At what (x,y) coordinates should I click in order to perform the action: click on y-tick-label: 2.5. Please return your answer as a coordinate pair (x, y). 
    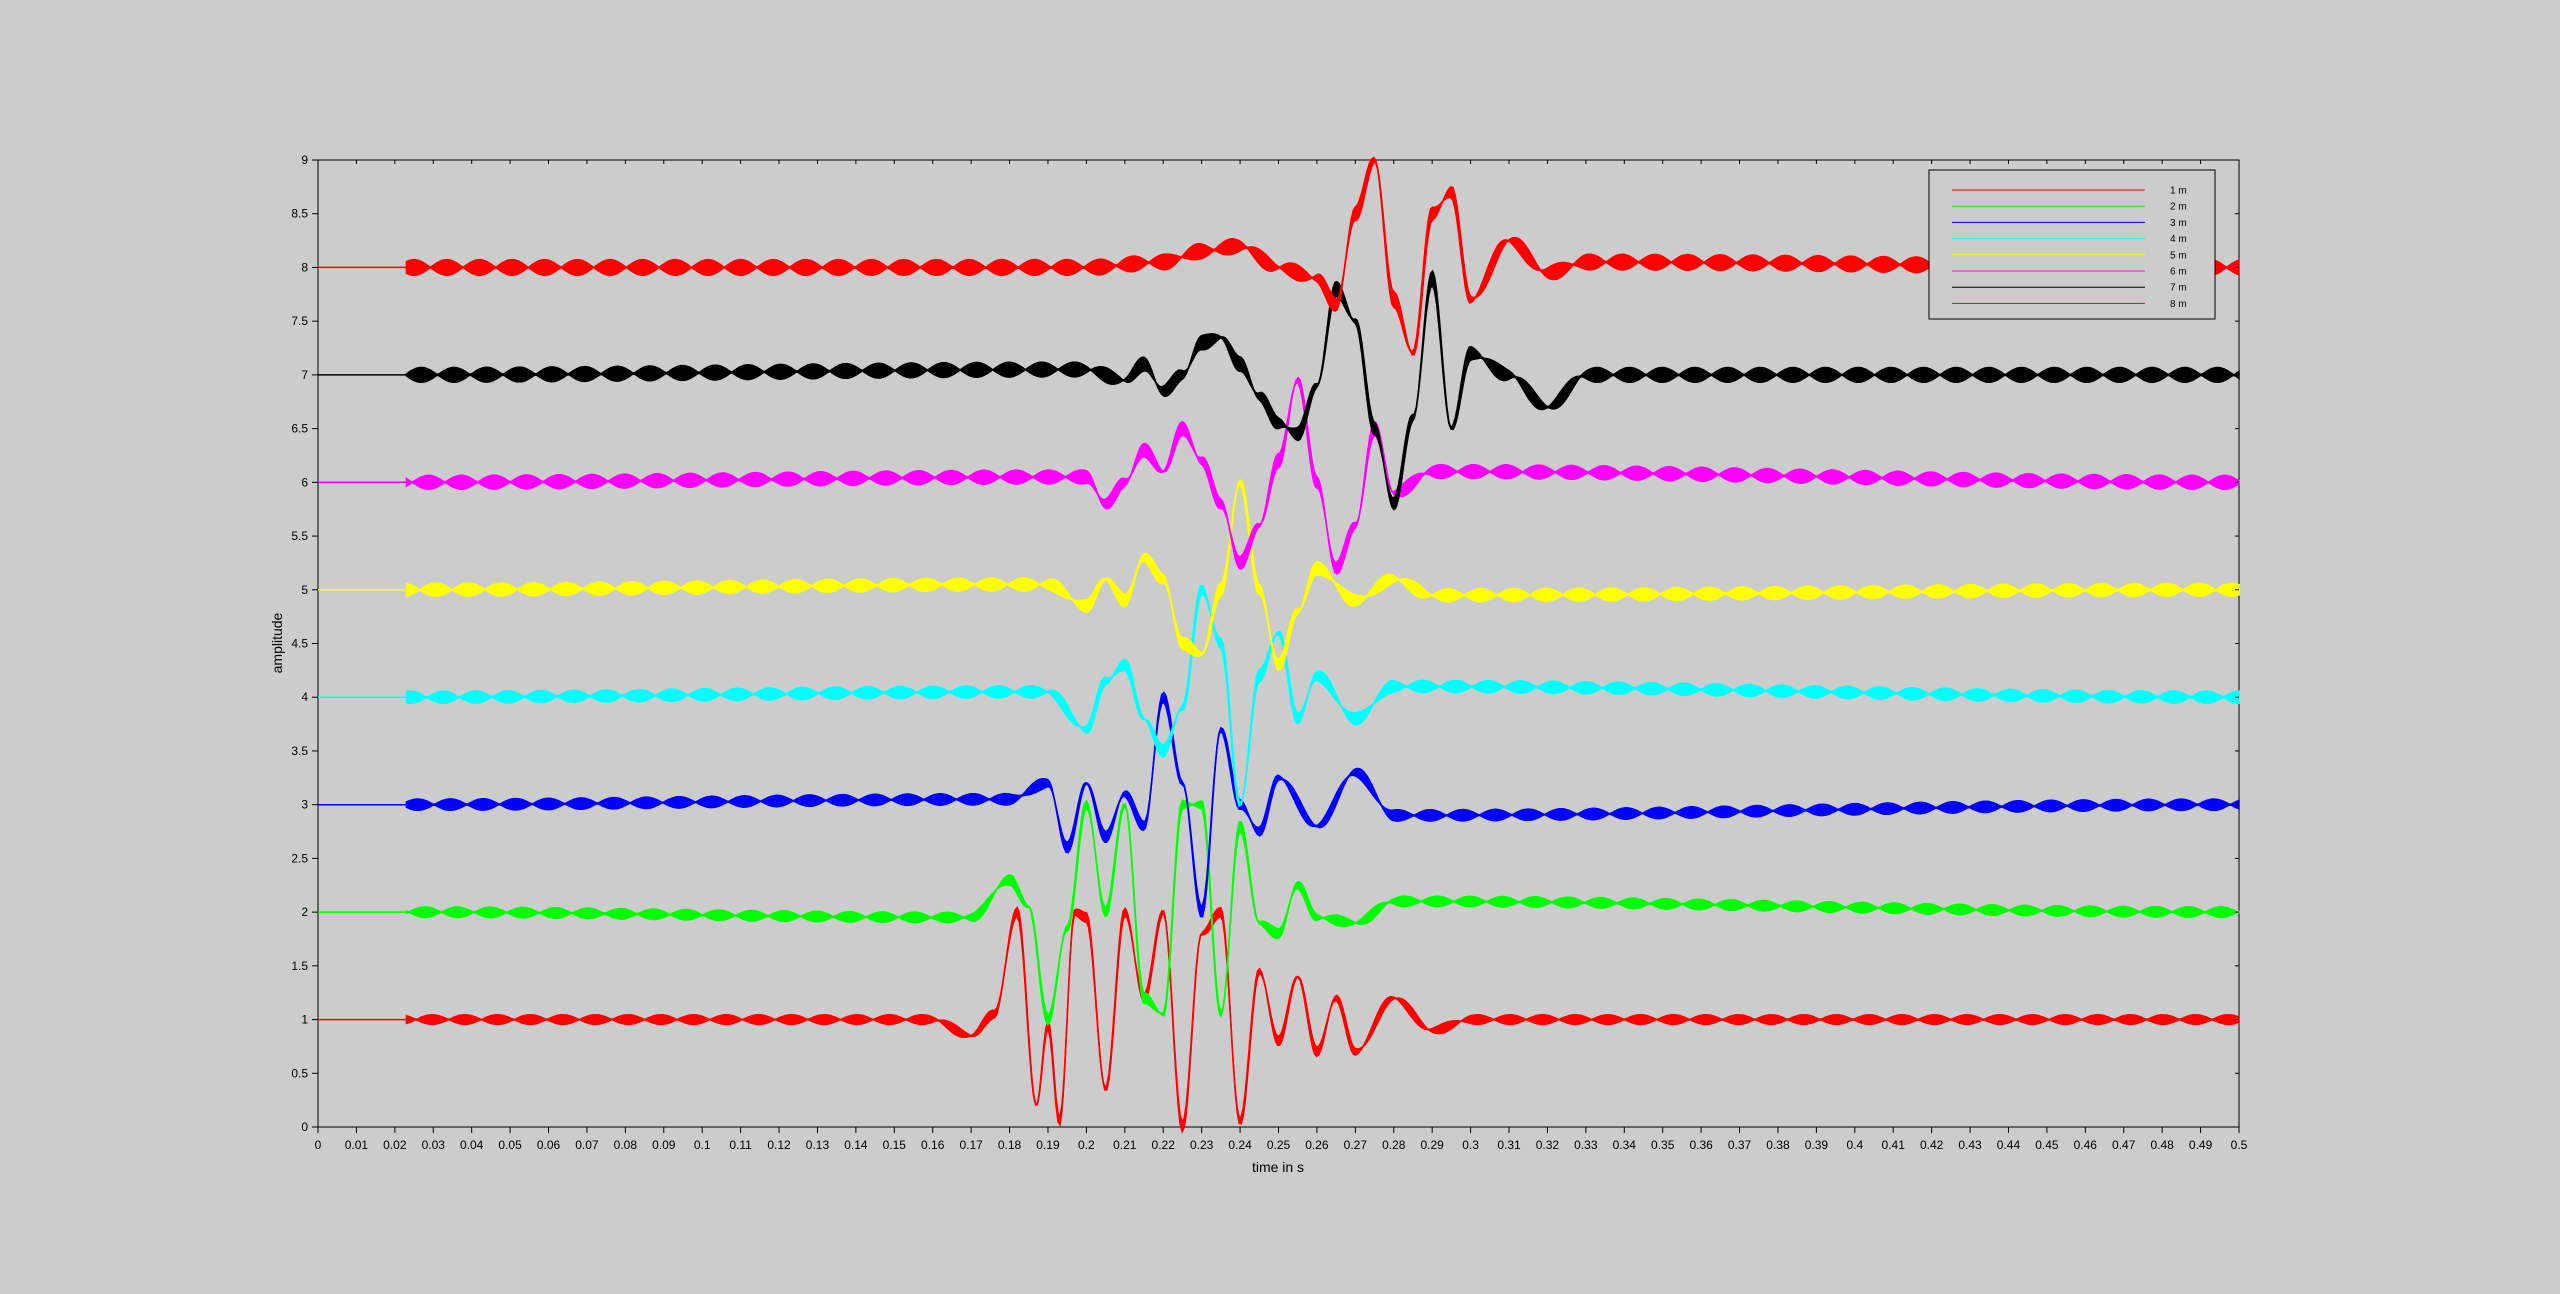
    Looking at the image, I should click on (299, 858).